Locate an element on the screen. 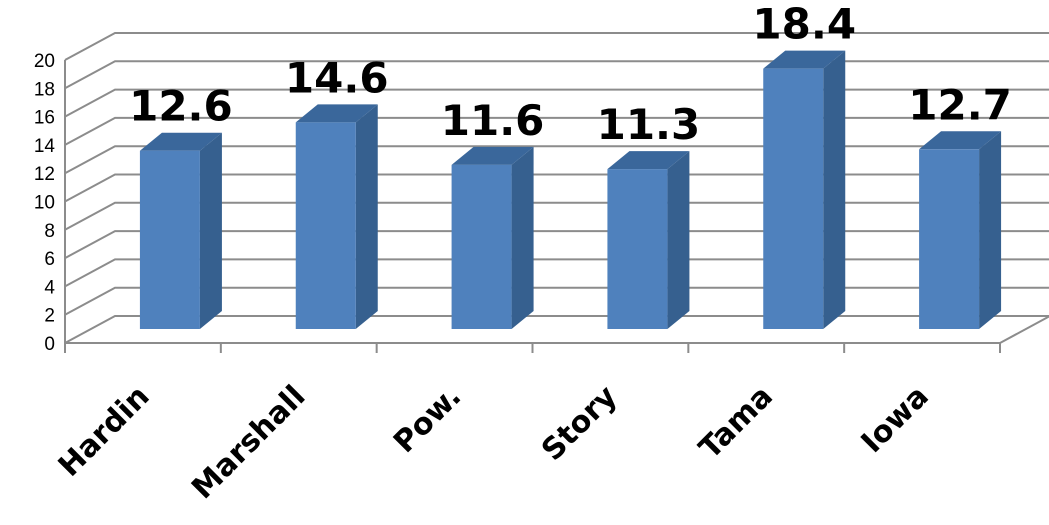  x-tick-label: Hardin is located at coordinates (104, 431).